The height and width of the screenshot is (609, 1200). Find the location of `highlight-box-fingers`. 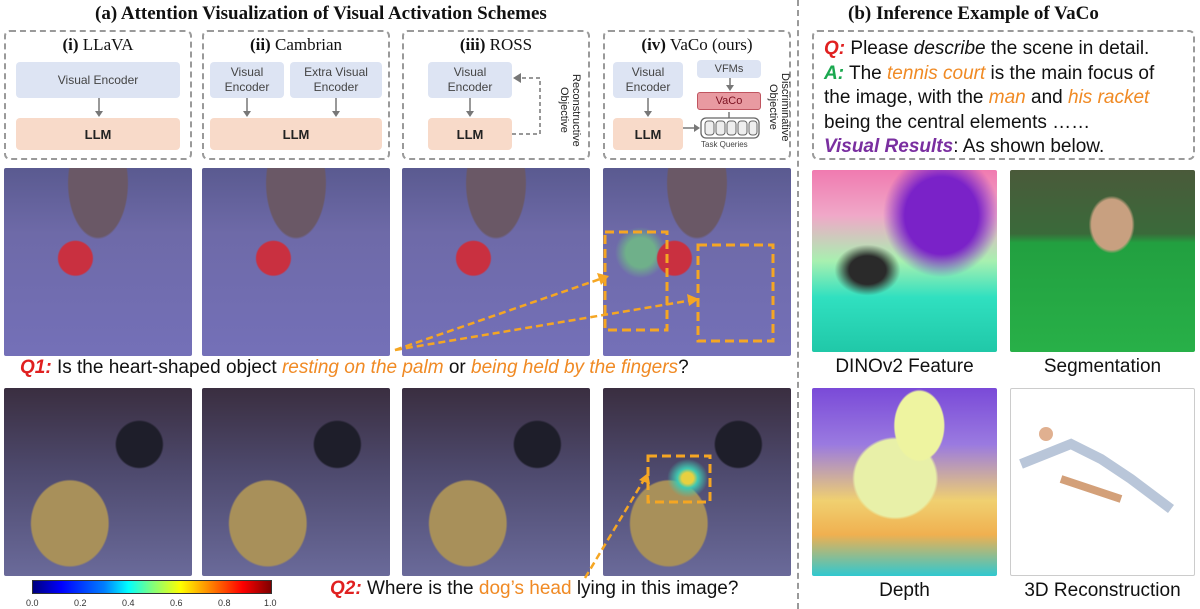

highlight-box-fingers is located at coordinates (636, 281).